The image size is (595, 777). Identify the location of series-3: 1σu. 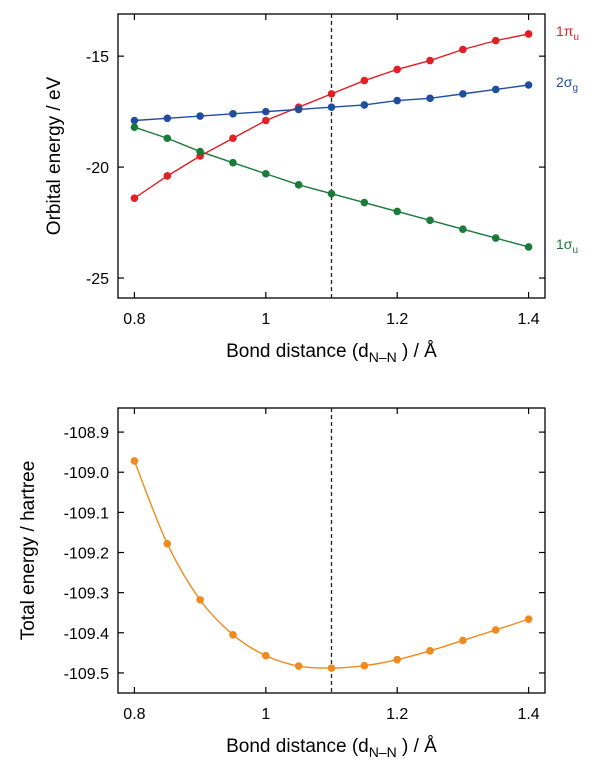
(354, 189).